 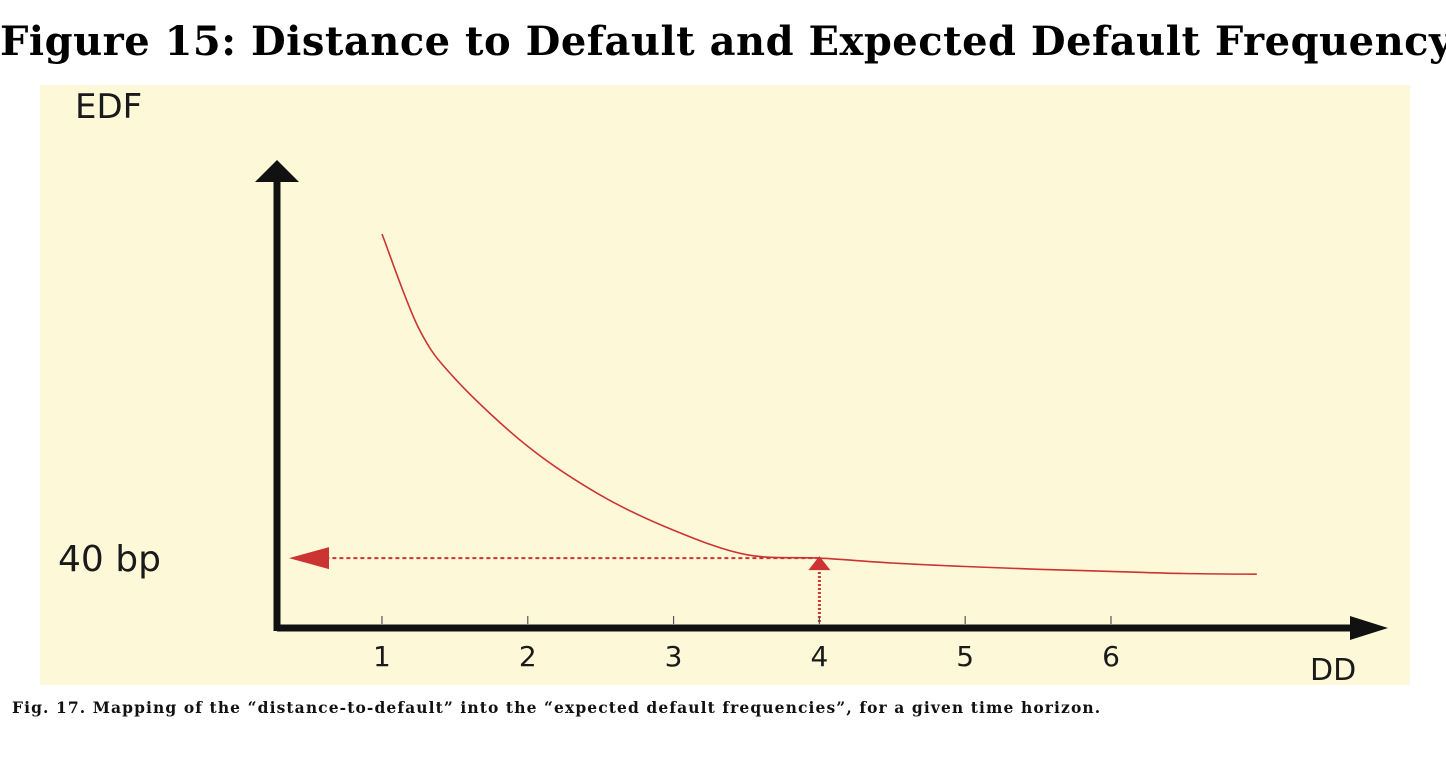 What do you see at coordinates (819, 656) in the screenshot?
I see `x-tick-label-4: 4` at bounding box center [819, 656].